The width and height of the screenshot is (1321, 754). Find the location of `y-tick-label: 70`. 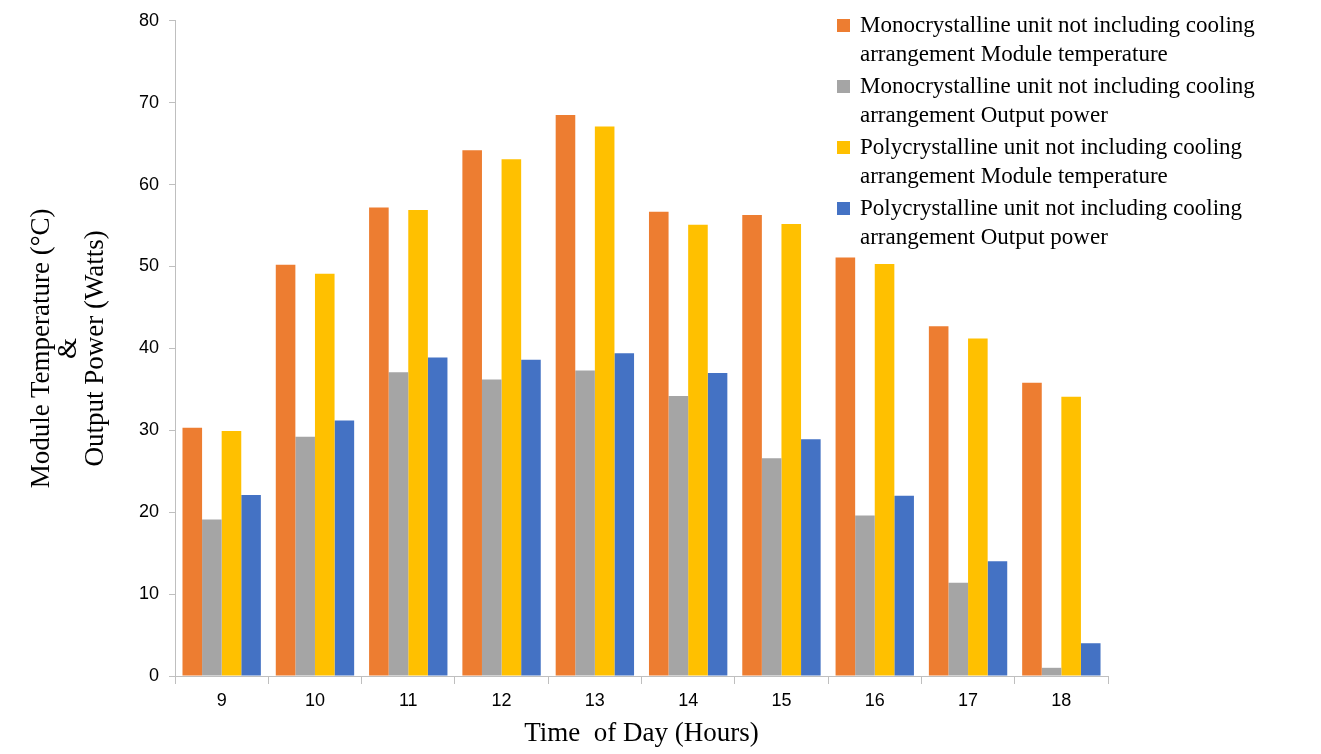

y-tick-label: 70 is located at coordinates (149, 101).